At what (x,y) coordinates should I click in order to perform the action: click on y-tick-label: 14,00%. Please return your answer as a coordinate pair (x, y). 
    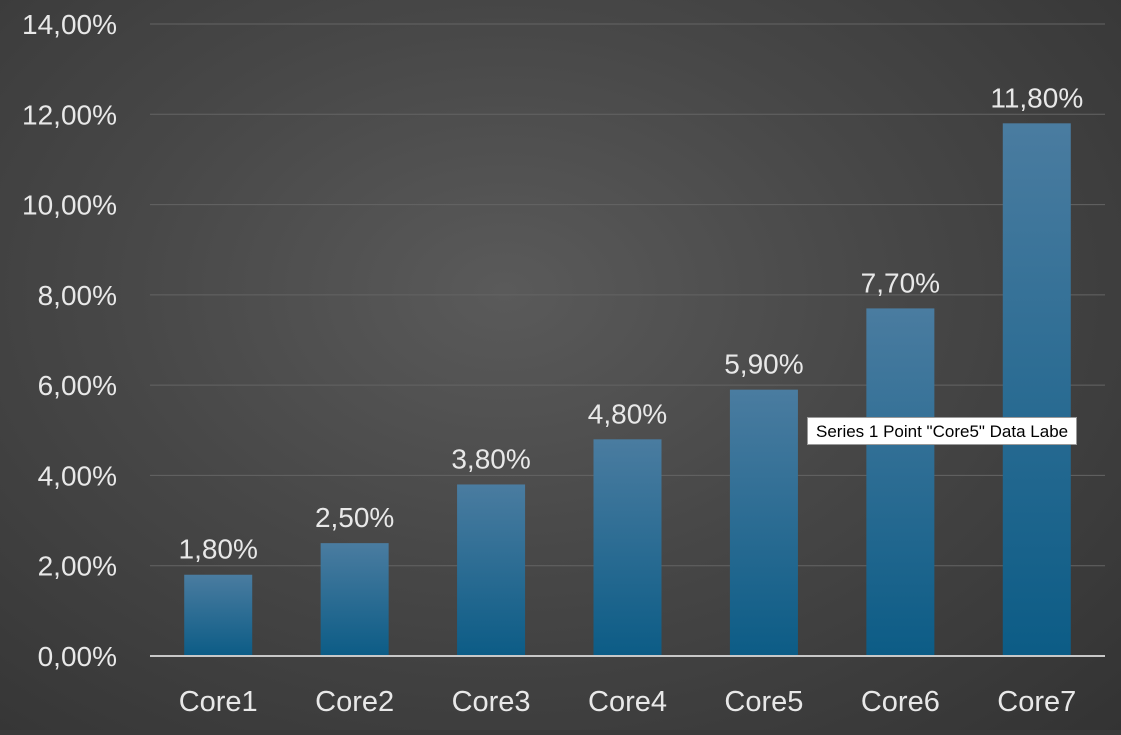
    Looking at the image, I should click on (69, 24).